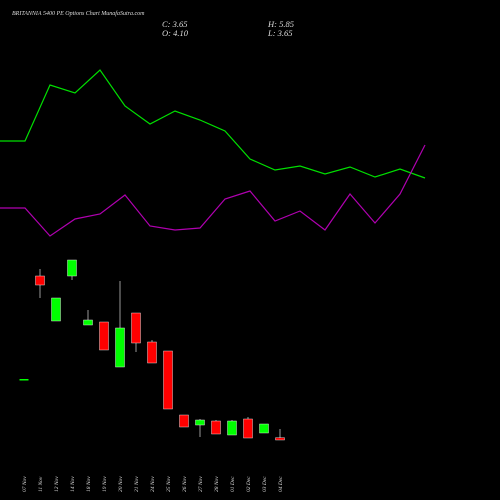 This screenshot has height=500, width=500. What do you see at coordinates (72, 484) in the screenshot?
I see `x-tick-label: 14 Nov` at bounding box center [72, 484].